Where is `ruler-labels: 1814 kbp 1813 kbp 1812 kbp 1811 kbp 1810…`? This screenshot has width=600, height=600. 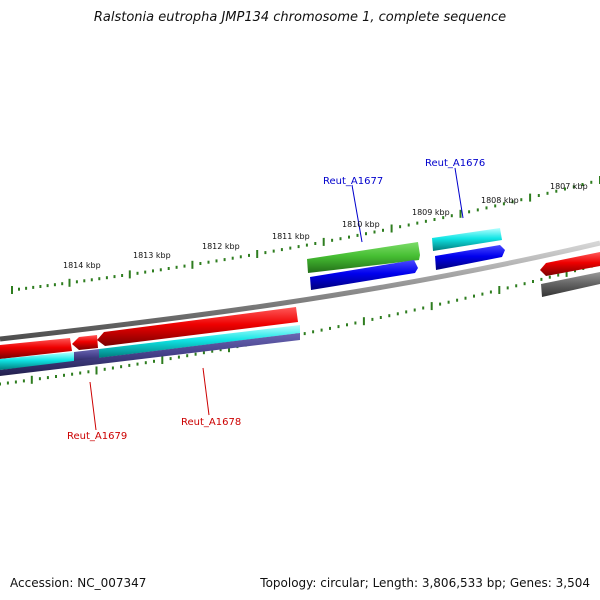
ruler-labels: 1814 kbp 1813 kbp 1812 kbp 1811 kbp 1810… is located at coordinates (325, 226).